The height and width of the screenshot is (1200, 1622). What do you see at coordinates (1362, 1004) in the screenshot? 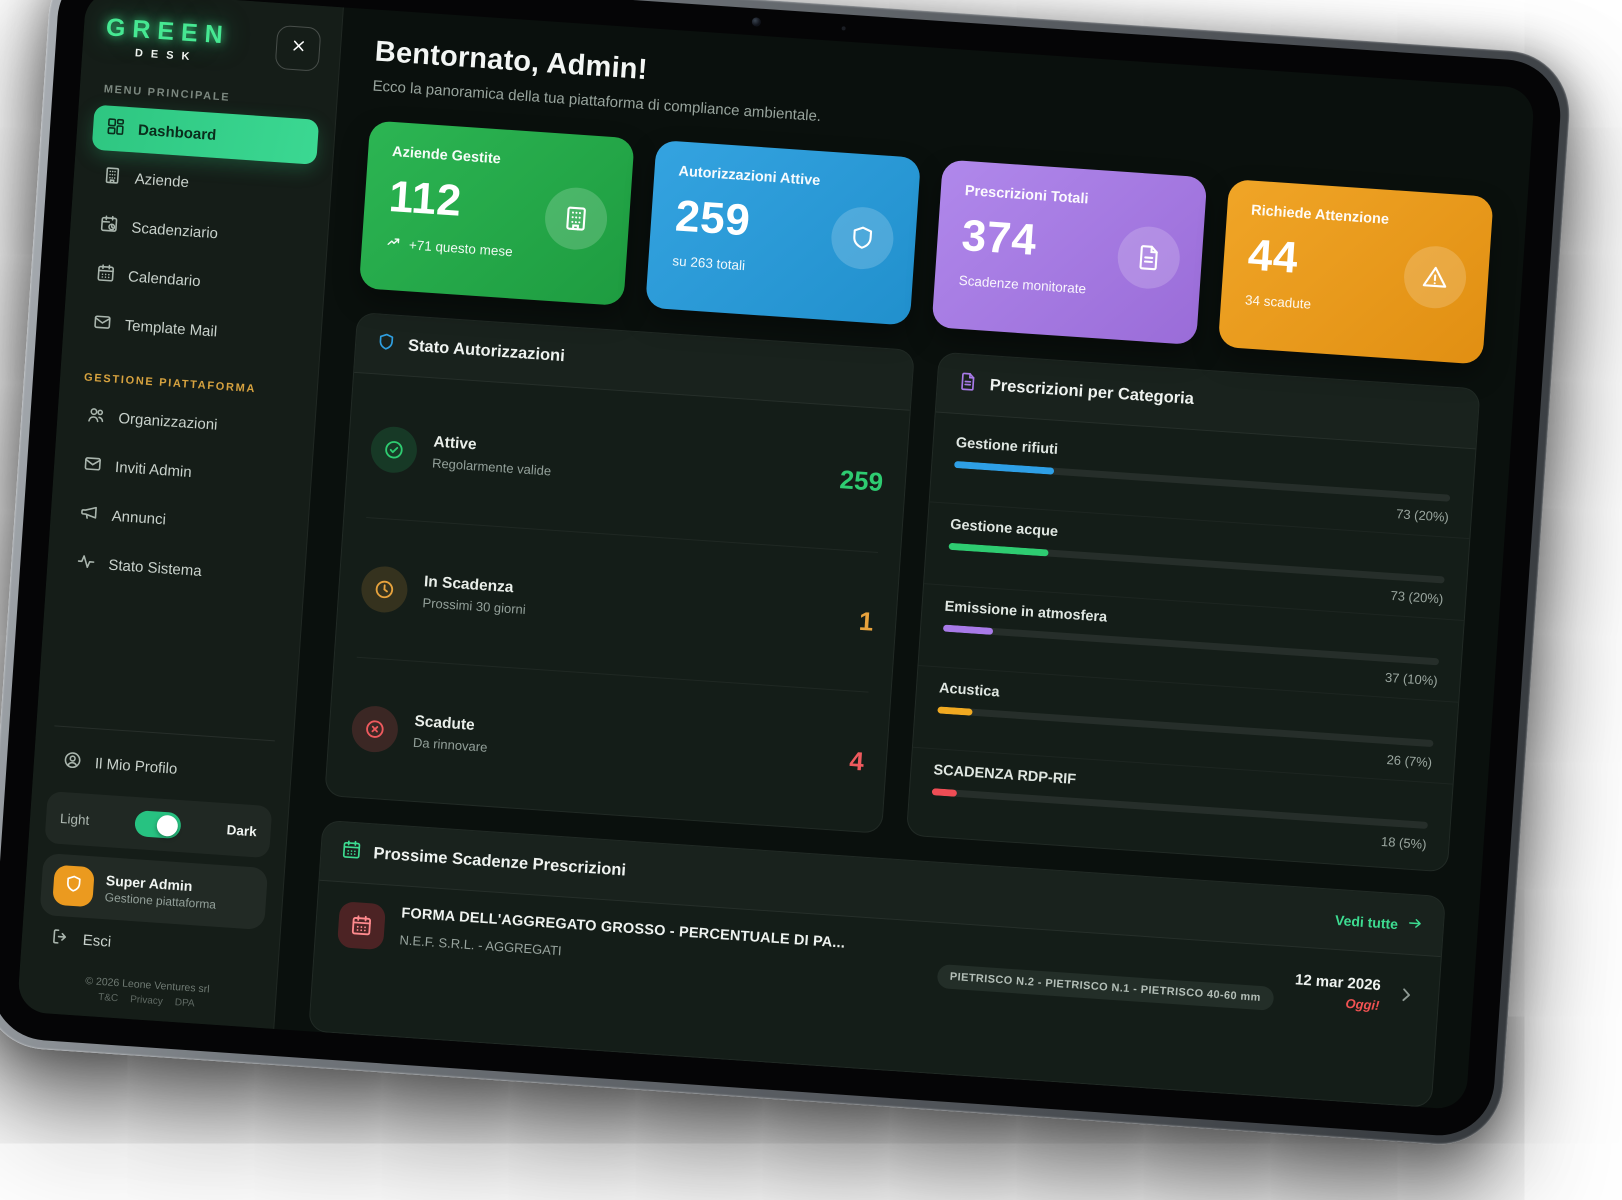
I see `deadline-status: Oggi!` at bounding box center [1362, 1004].